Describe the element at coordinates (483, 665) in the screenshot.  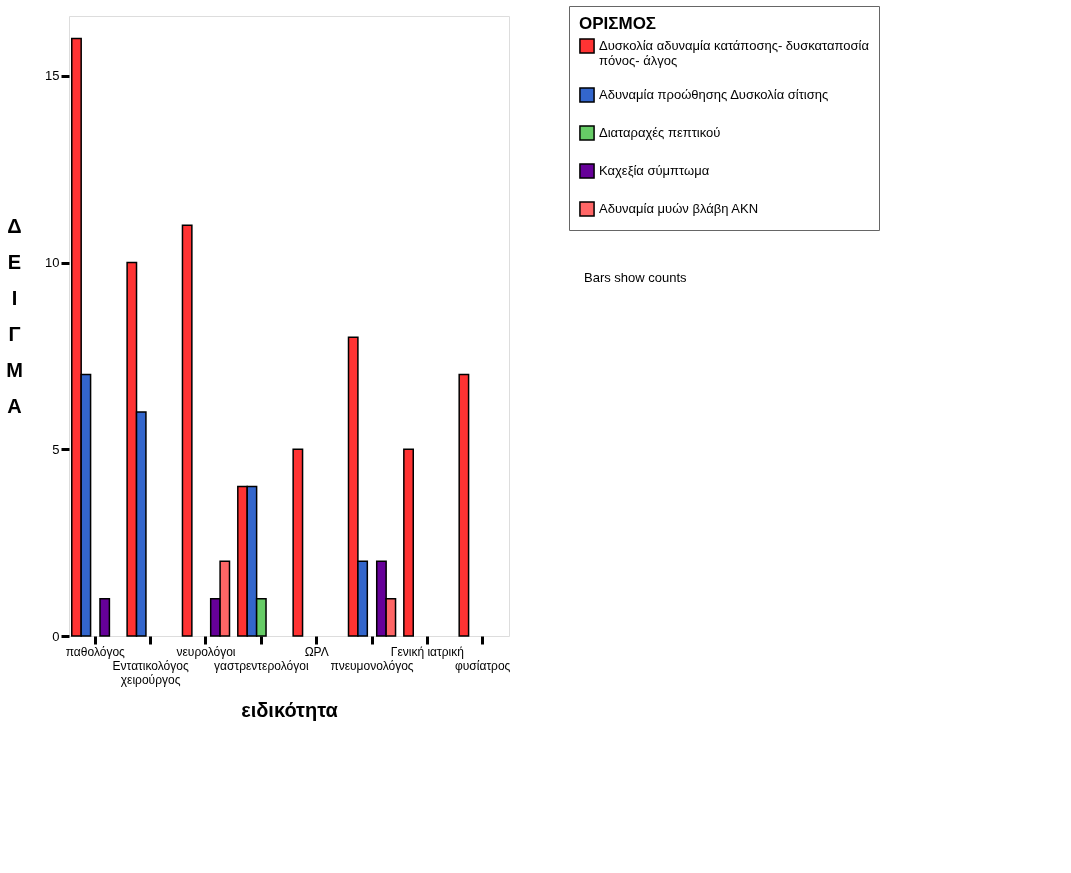
I see `x-tick-label: φυσίατρος` at that location.